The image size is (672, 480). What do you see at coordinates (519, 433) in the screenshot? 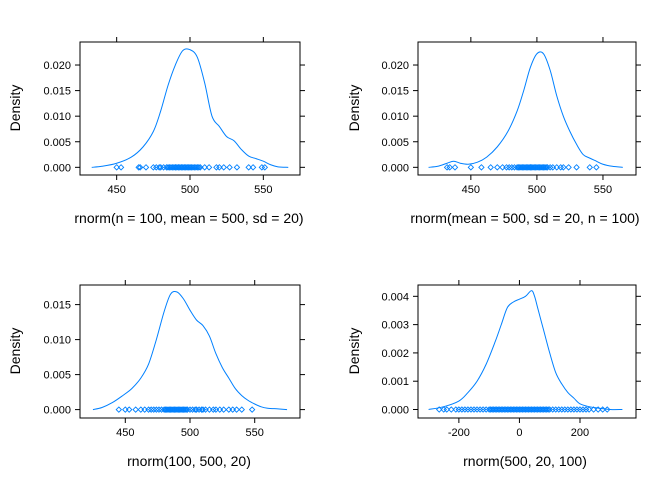
I see `x-tick-label: 0` at bounding box center [519, 433].